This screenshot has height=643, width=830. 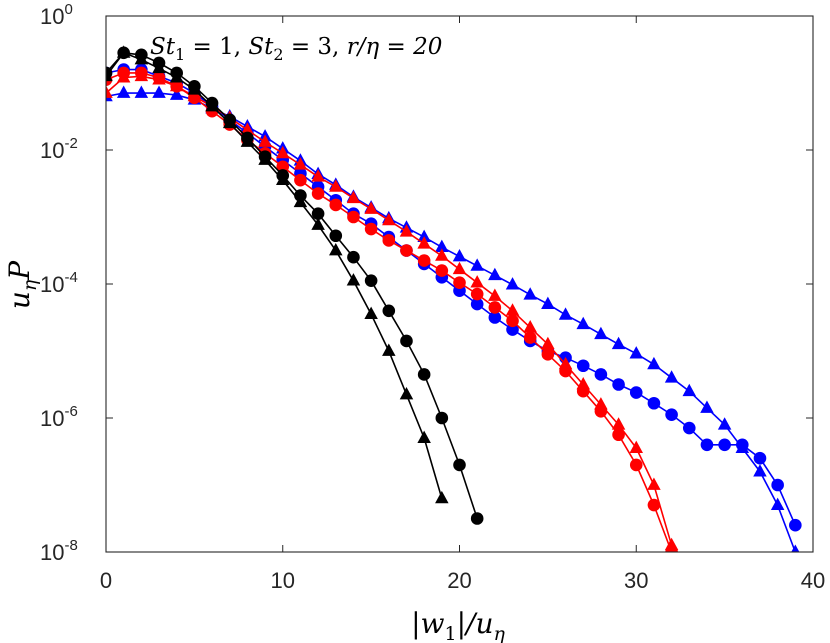 What do you see at coordinates (278, 54) in the screenshot?
I see `st2-subscript: 2` at bounding box center [278, 54].